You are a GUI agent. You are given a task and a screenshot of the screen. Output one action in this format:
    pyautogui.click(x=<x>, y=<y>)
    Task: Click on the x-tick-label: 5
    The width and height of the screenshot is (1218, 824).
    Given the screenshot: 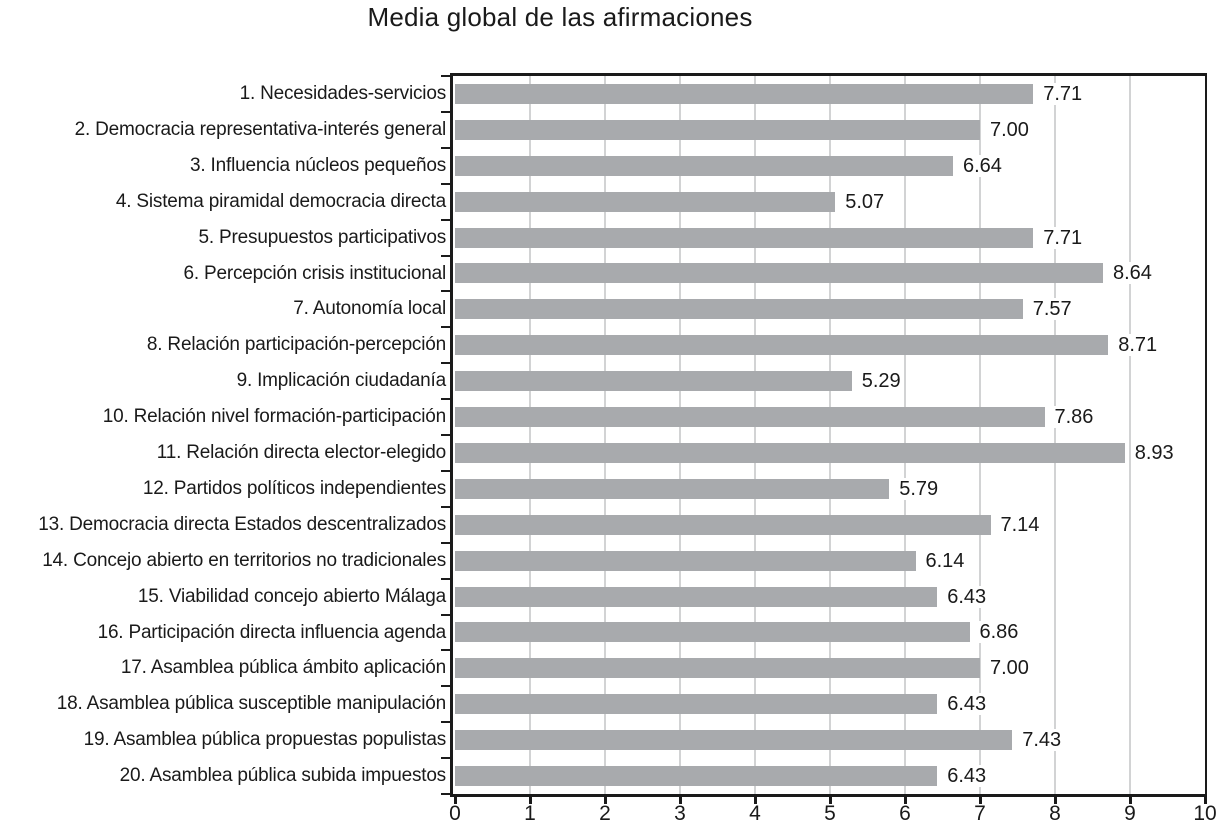 What is the action you would take?
    pyautogui.click(x=830, y=813)
    